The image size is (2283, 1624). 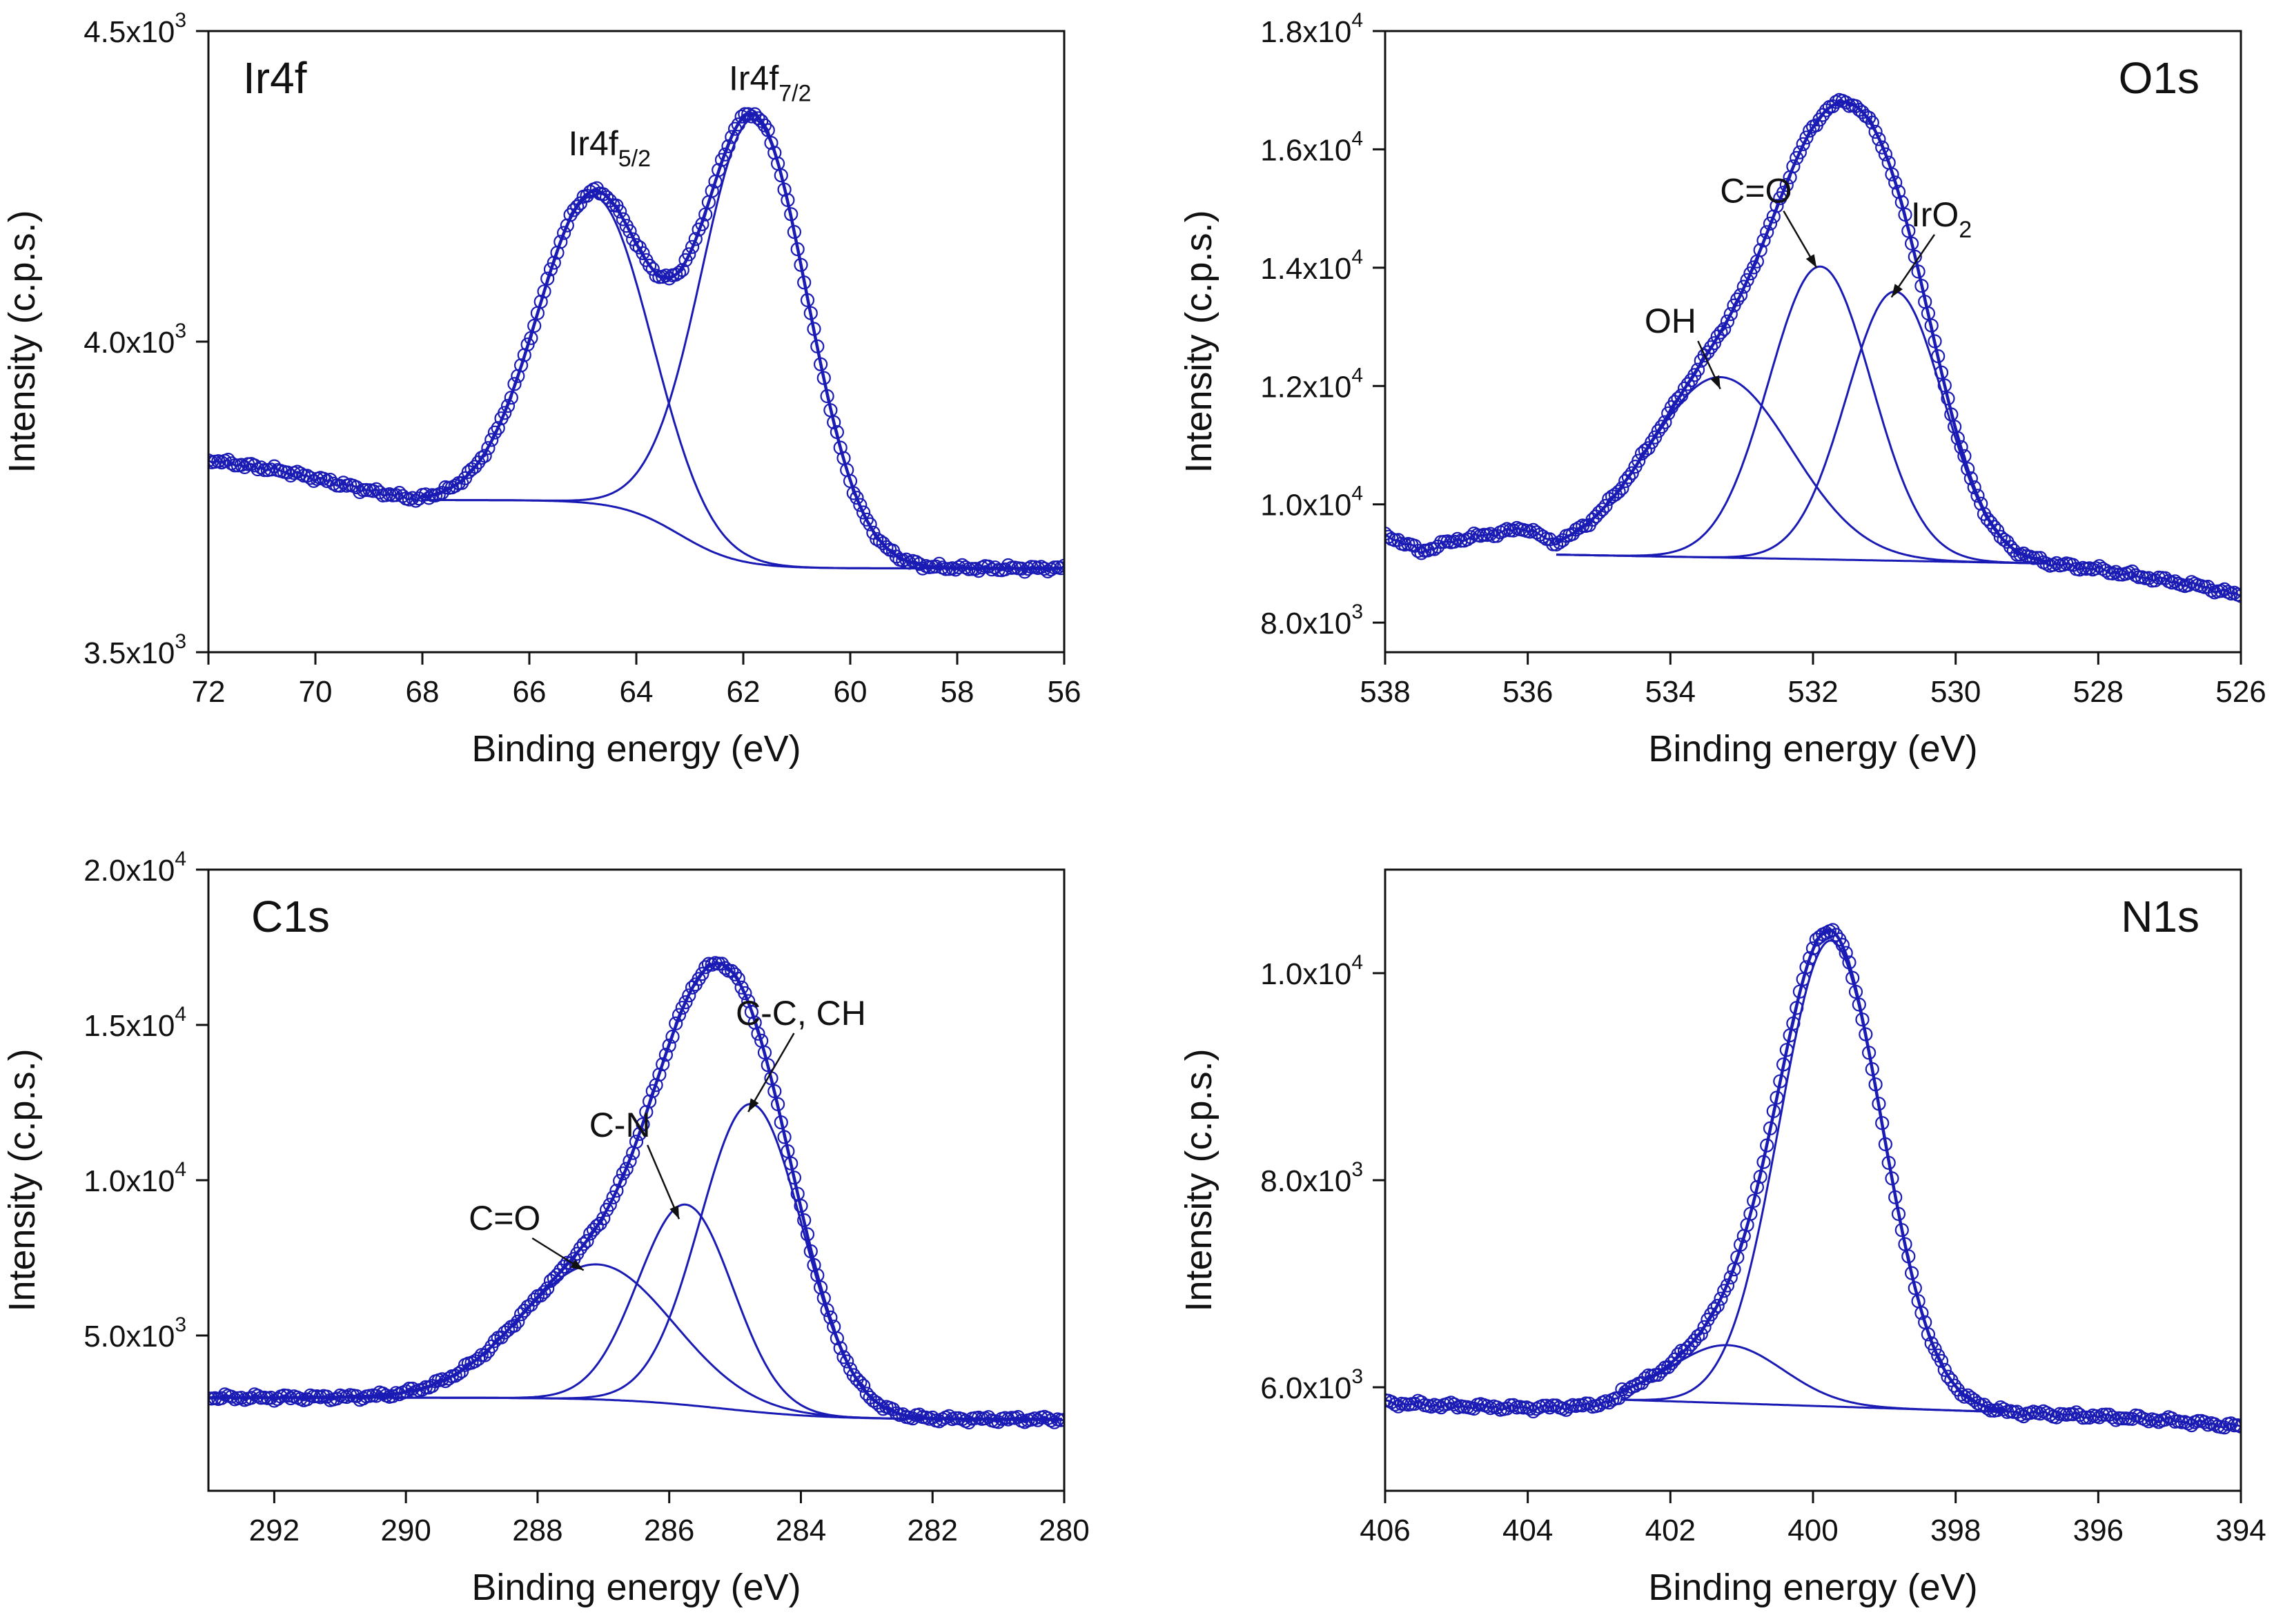 I want to click on peak-annotation-main: IrO, so click(x=1935, y=215).